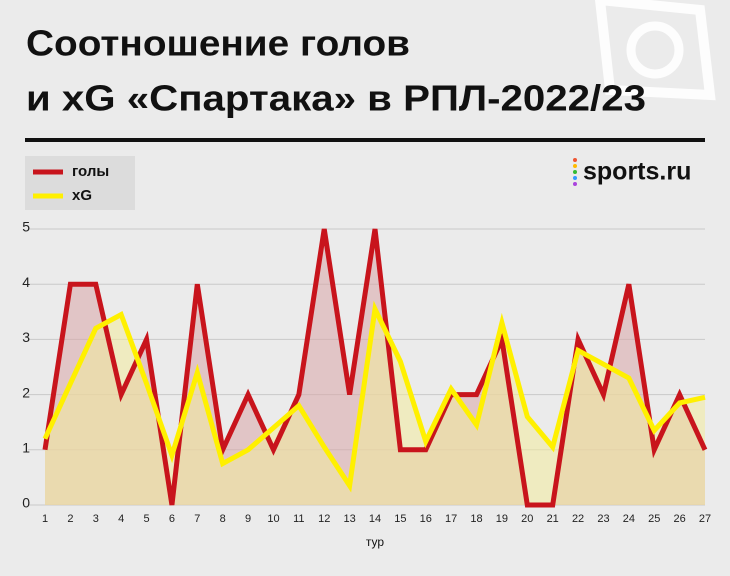 The width and height of the screenshot is (730, 576). Describe the element at coordinates (45, 519) in the screenshot. I see `x-tick-label: 1` at that location.